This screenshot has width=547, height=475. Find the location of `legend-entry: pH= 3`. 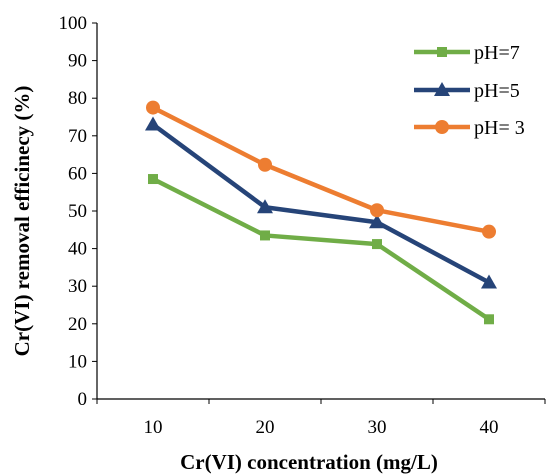

legend-entry: pH= 3 is located at coordinates (469, 128).